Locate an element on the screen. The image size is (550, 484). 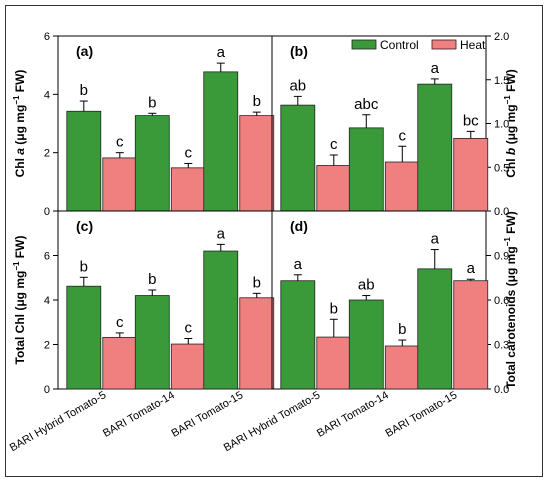
y-axis-title: Chl a (μg mg−1 FW) is located at coordinates (19, 124).